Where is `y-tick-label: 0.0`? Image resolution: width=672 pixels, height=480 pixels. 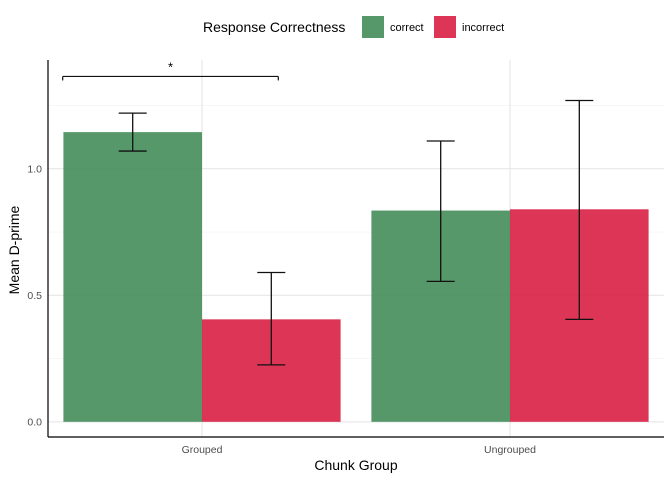 y-tick-label: 0.0 is located at coordinates (34, 422).